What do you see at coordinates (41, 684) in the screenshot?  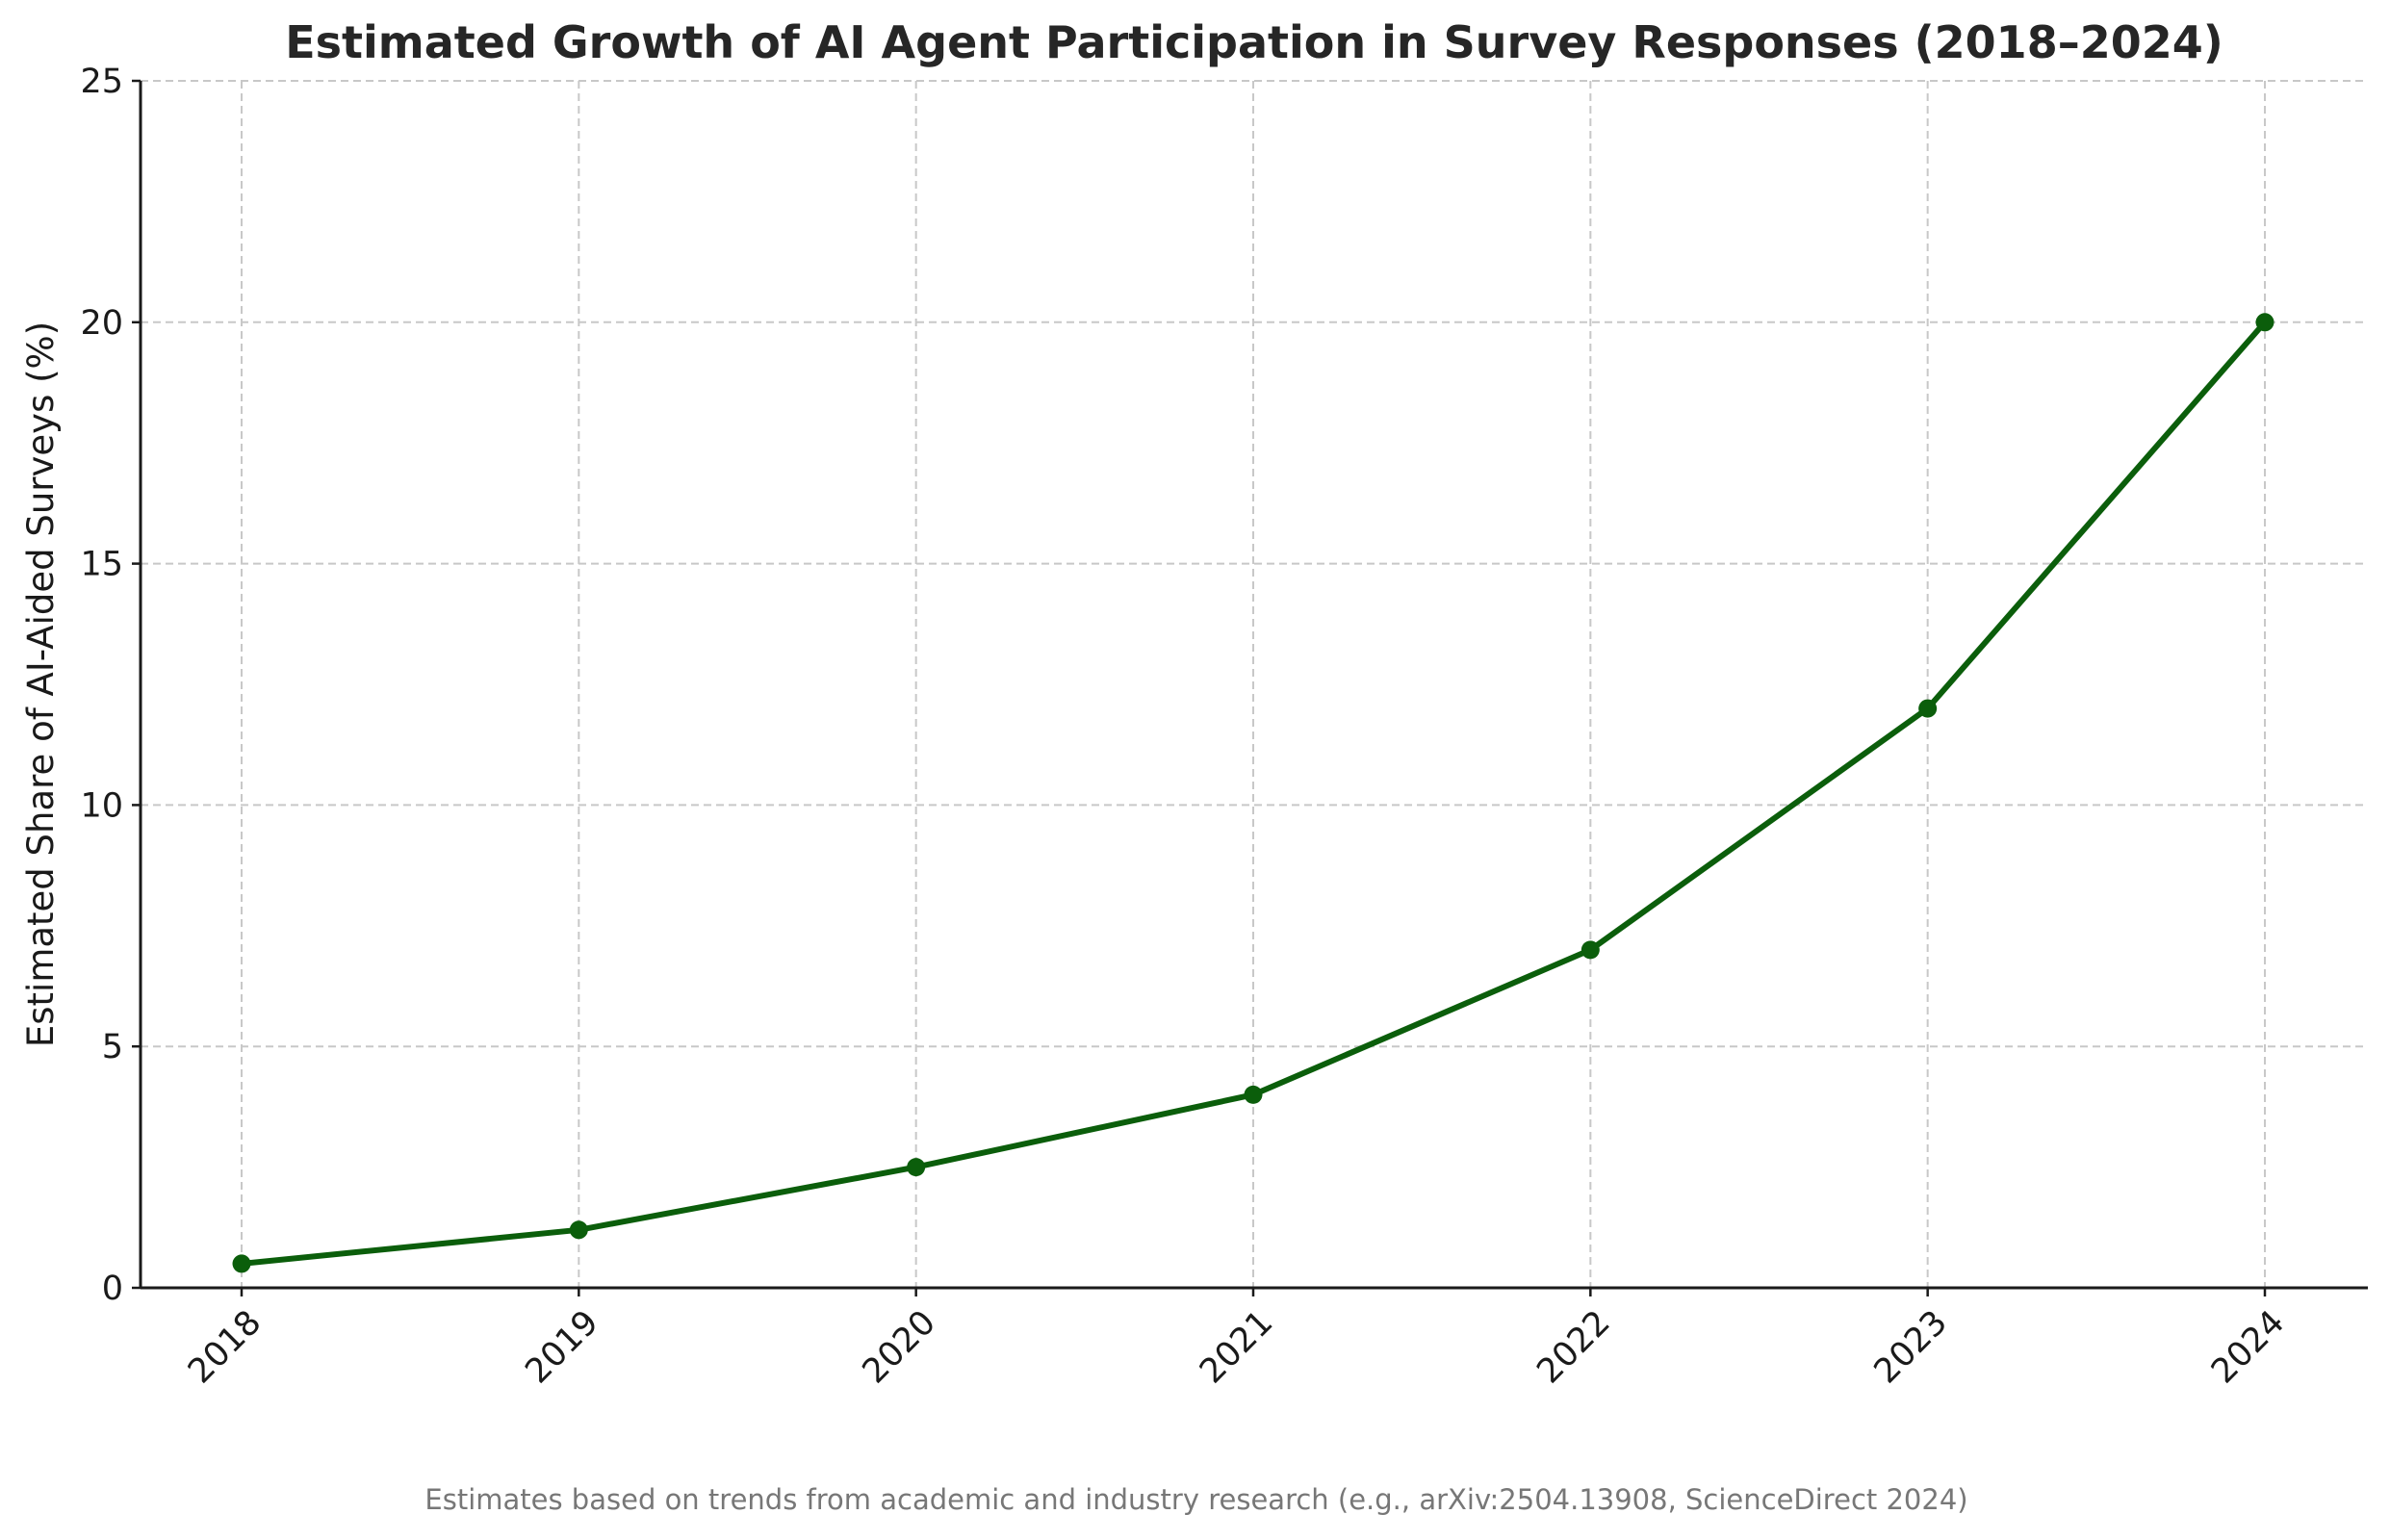 I see `y-axis-label: Estimated Share of AI-Aided Surveys (%)` at bounding box center [41, 684].